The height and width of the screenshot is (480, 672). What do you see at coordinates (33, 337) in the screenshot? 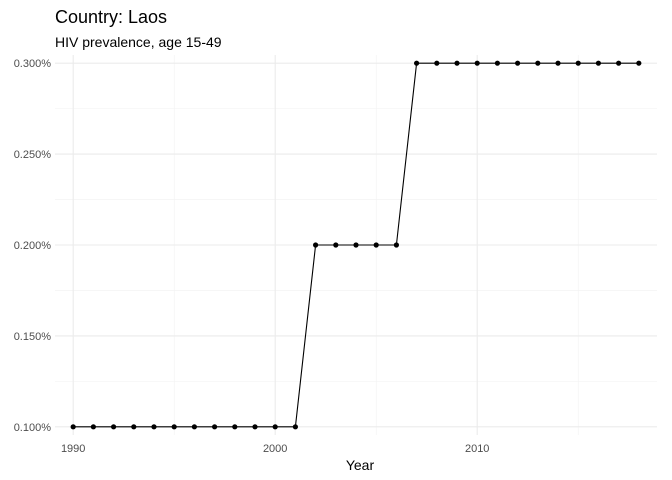
I see `y-tick-label: 0.150%` at bounding box center [33, 337].